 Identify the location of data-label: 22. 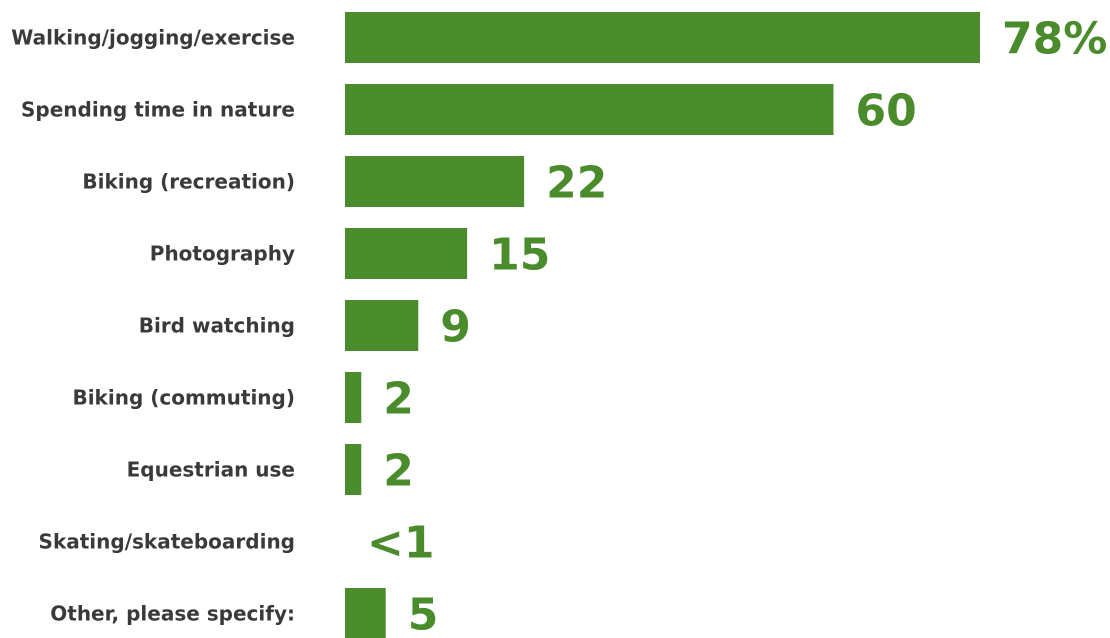
(576, 183).